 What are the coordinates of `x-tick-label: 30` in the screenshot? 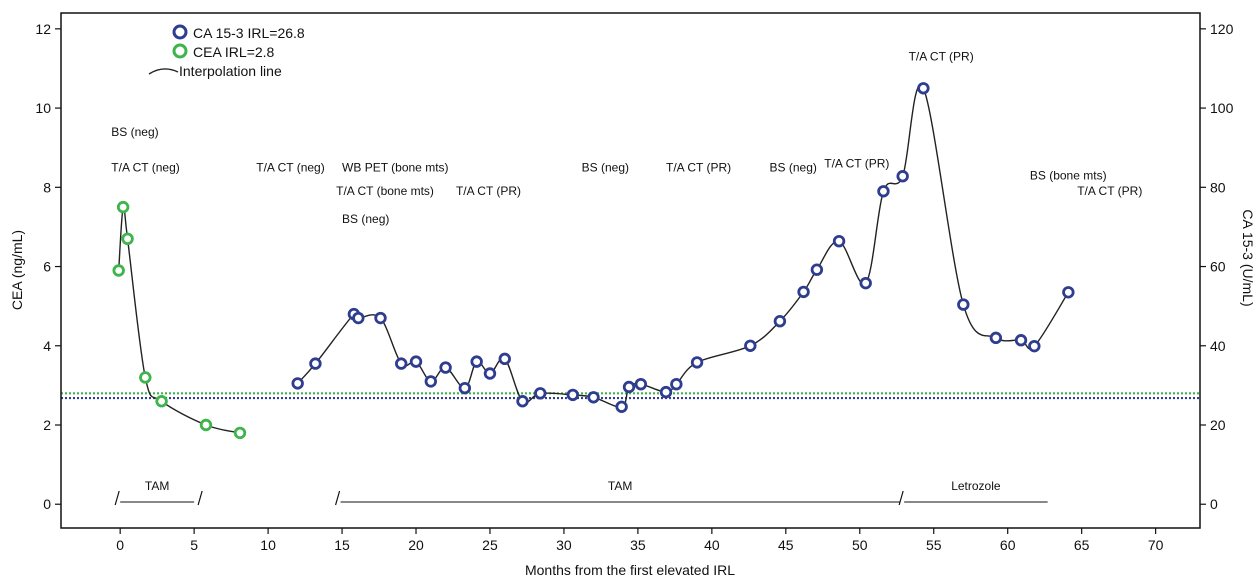 It's located at (564, 545).